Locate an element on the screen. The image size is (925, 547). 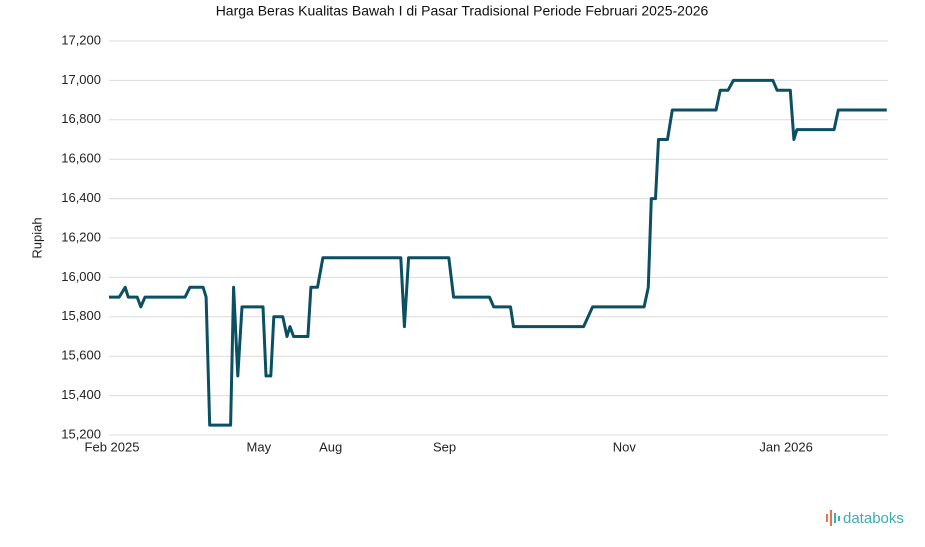
y-tick-label: 17,000 is located at coordinates (81, 79).